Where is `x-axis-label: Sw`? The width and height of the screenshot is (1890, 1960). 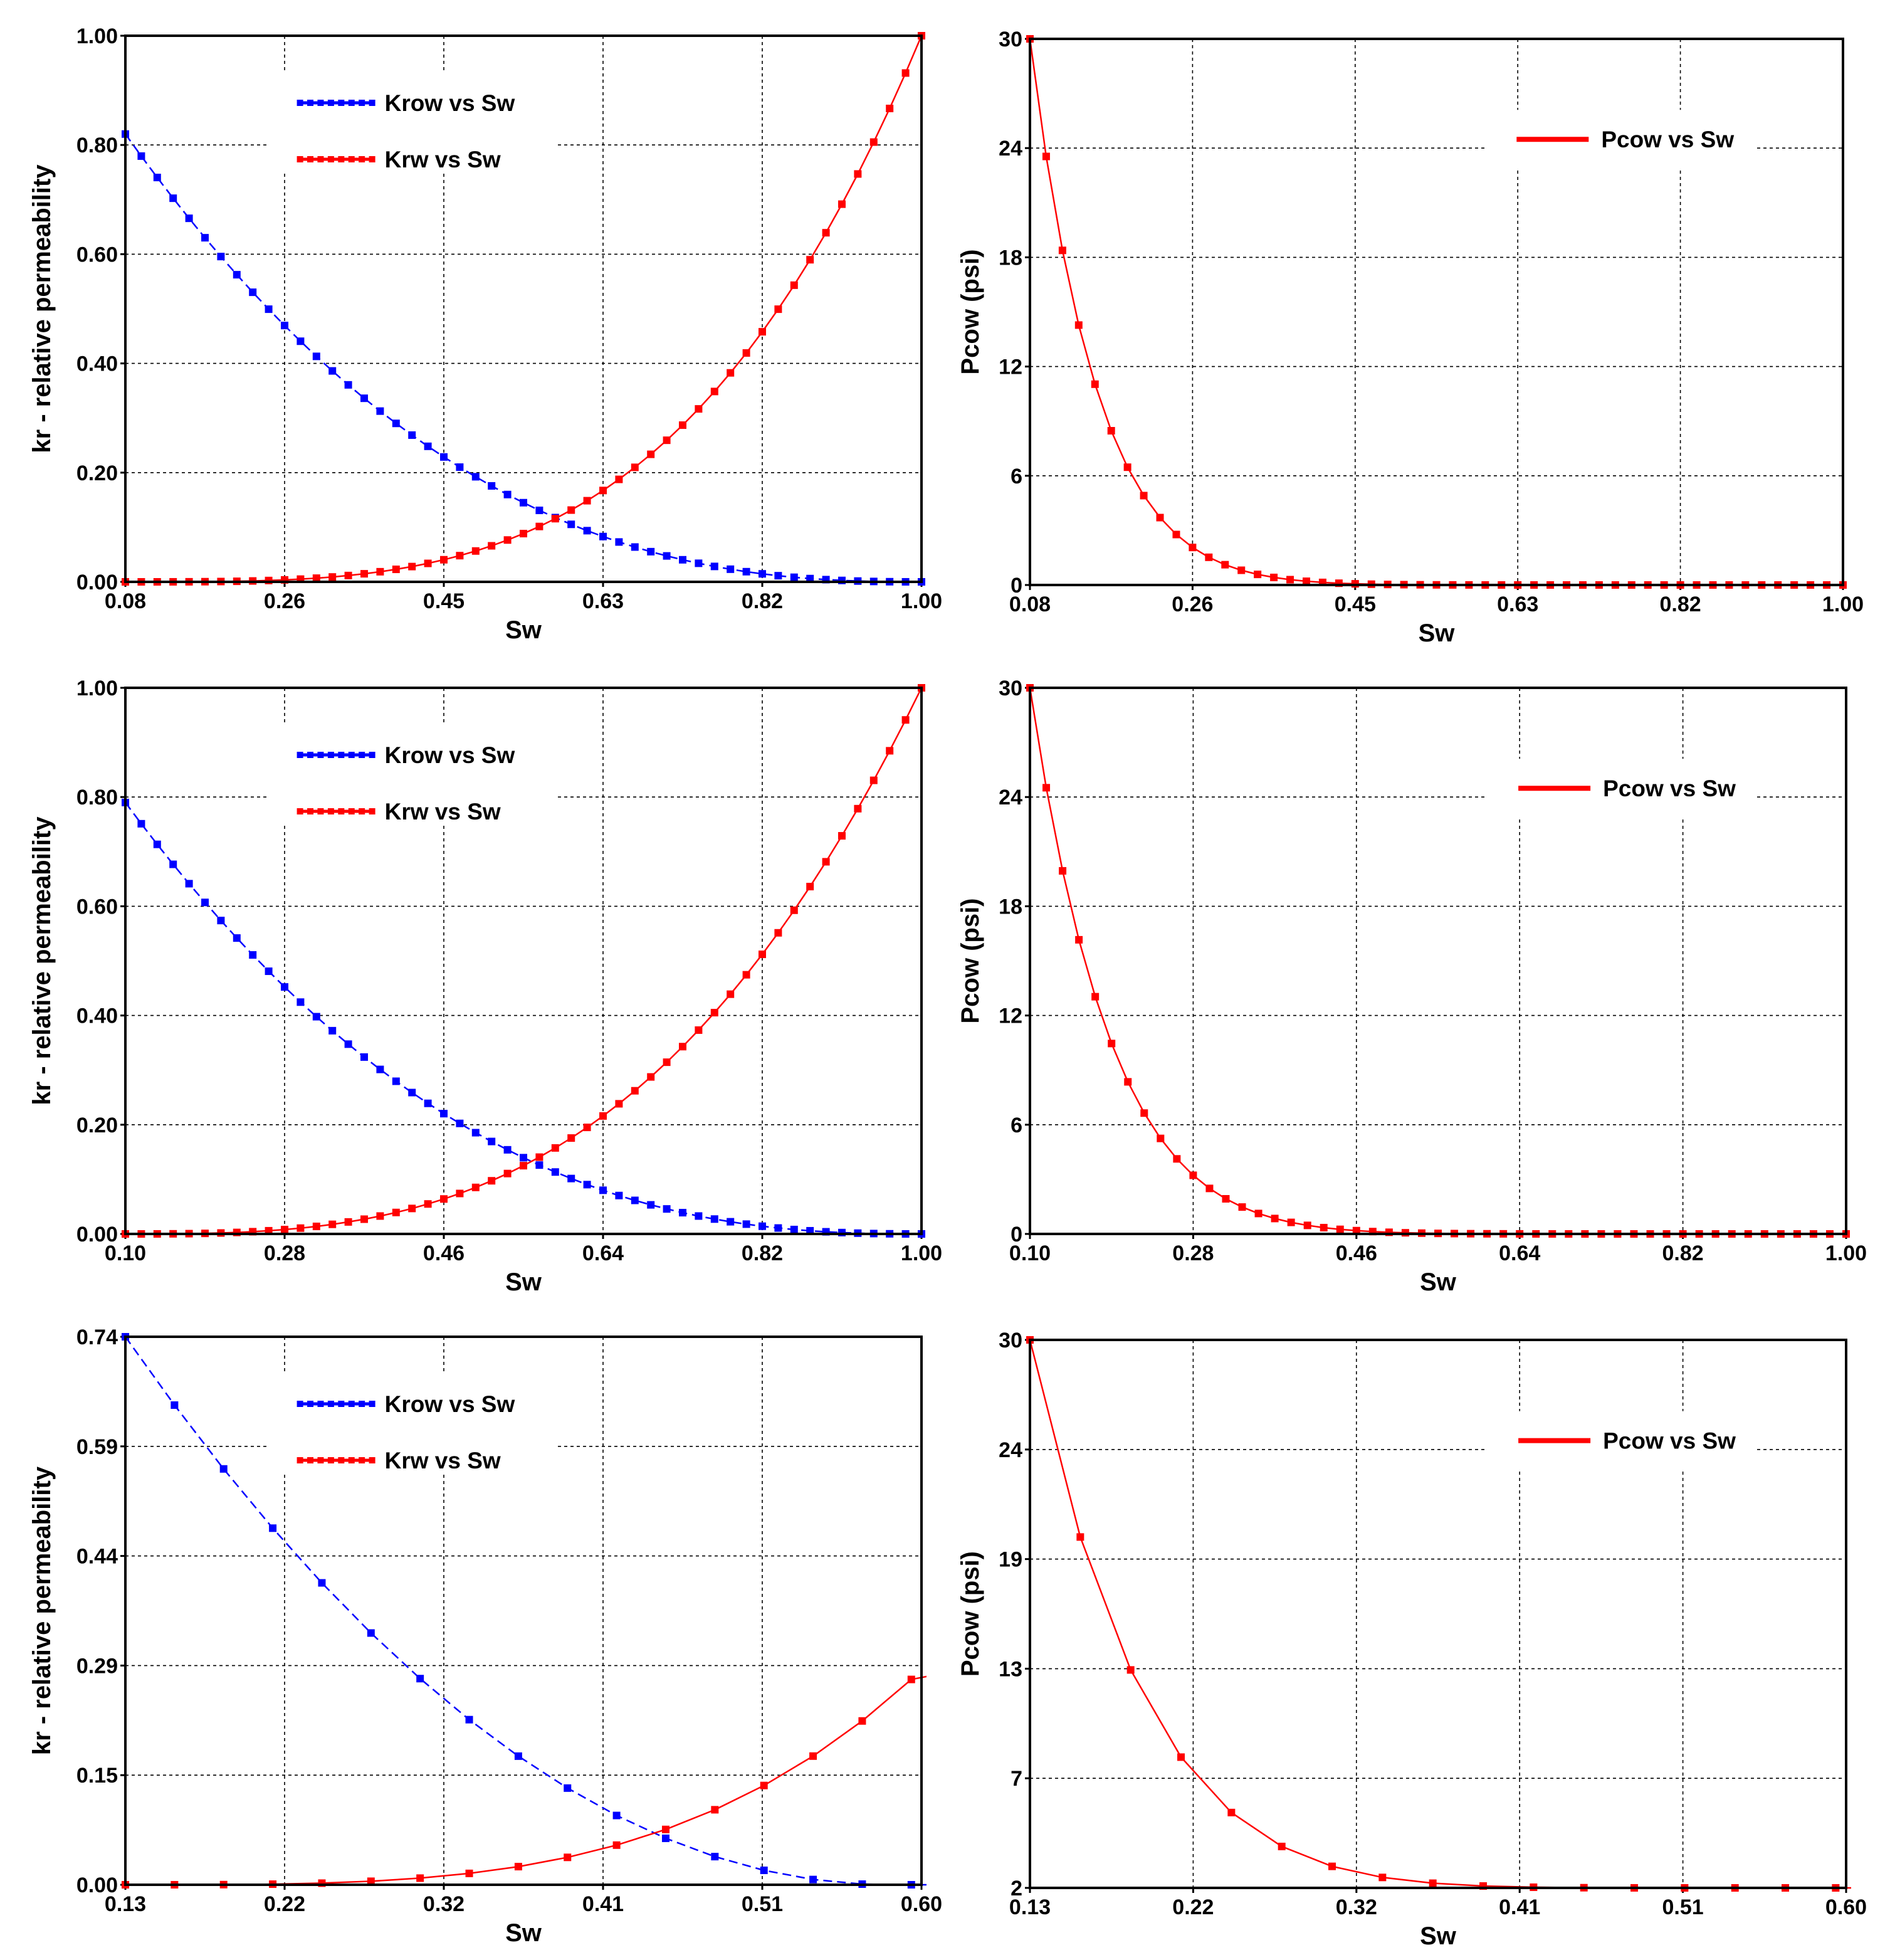
x-axis-label: Sw is located at coordinates (523, 1933).